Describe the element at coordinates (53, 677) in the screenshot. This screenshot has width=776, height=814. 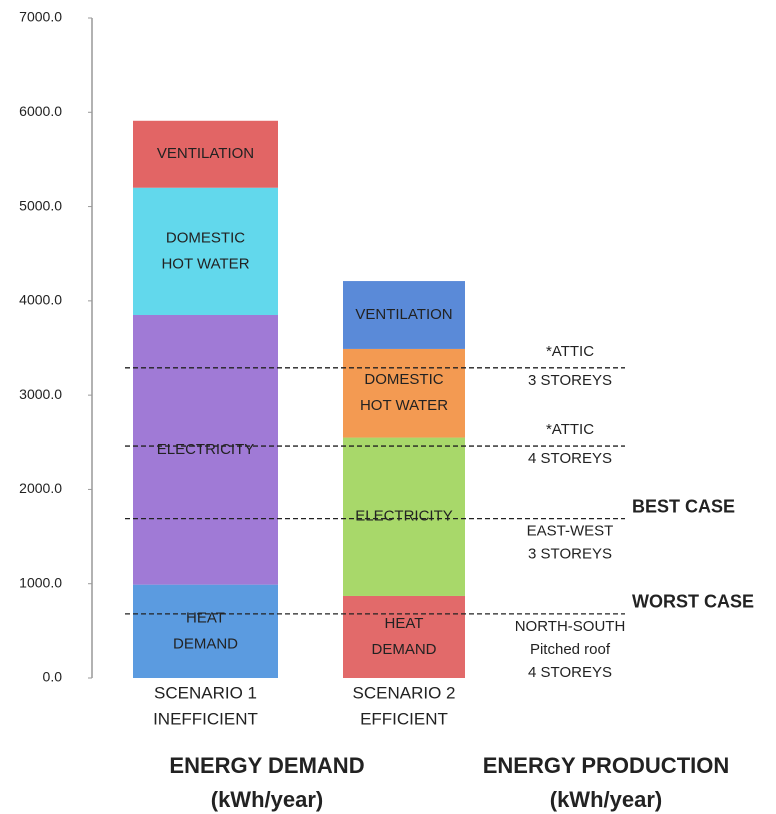
I see `y-tick-label: 0.0` at that location.